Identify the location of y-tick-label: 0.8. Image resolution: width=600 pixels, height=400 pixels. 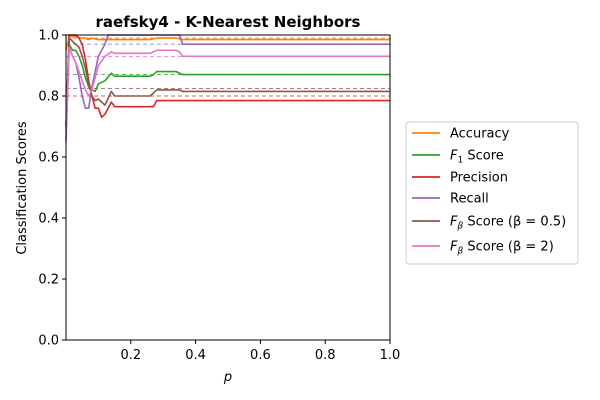
(48, 97).